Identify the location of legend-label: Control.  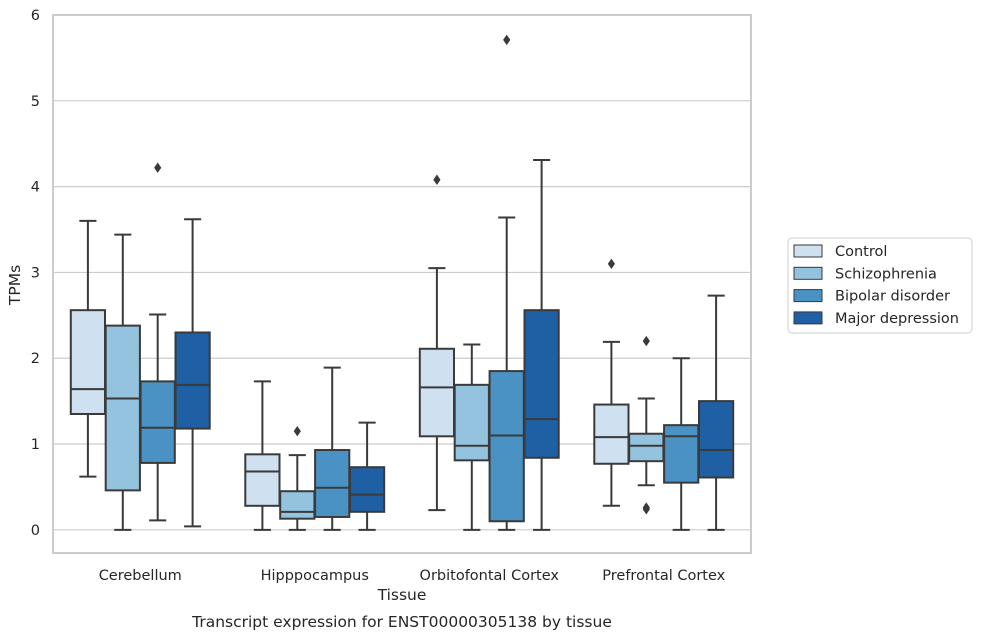
(861, 252).